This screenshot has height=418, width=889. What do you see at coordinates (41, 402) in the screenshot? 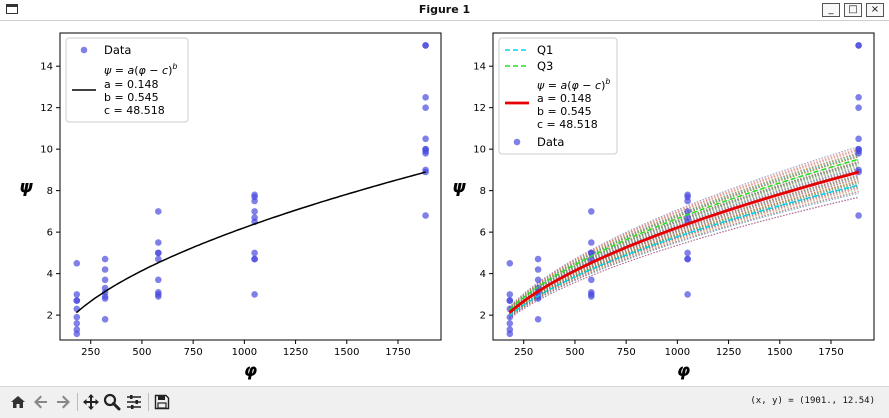
I see `back-arrow-icon` at bounding box center [41, 402].